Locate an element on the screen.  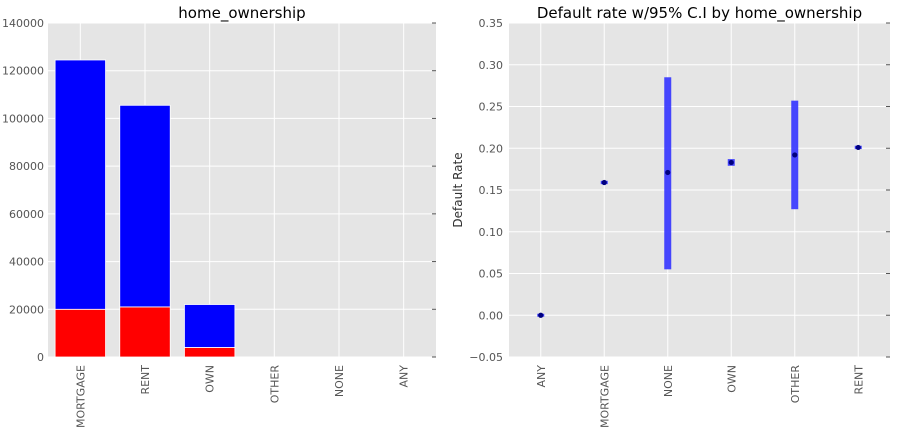
y-tick-label: 140000 is located at coordinates (23, 23).